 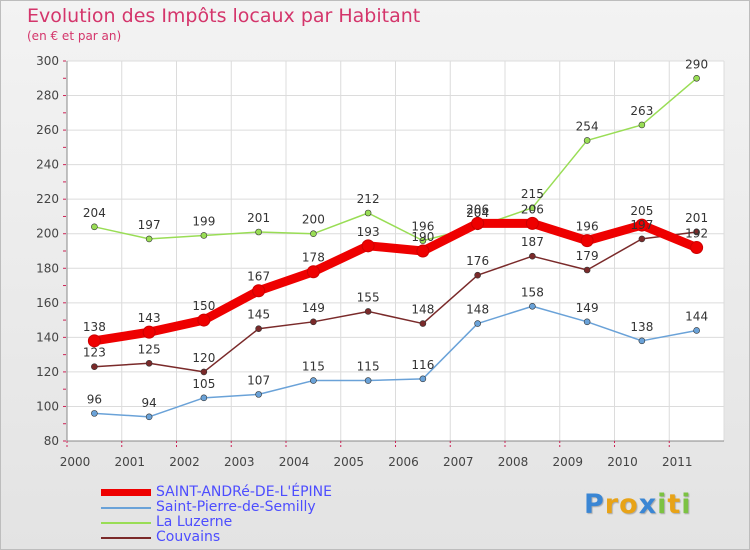 What do you see at coordinates (47, 234) in the screenshot?
I see `y-tick-label: 200` at bounding box center [47, 234].